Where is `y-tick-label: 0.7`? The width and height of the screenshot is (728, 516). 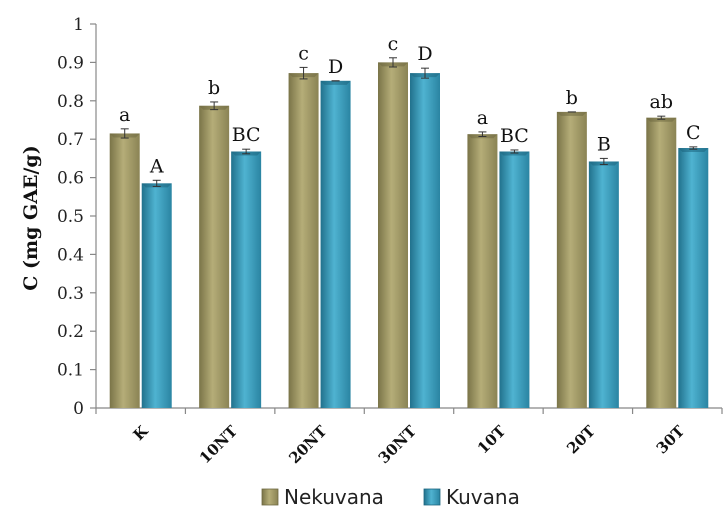
y-tick-label: 0.7 is located at coordinates (70, 140).